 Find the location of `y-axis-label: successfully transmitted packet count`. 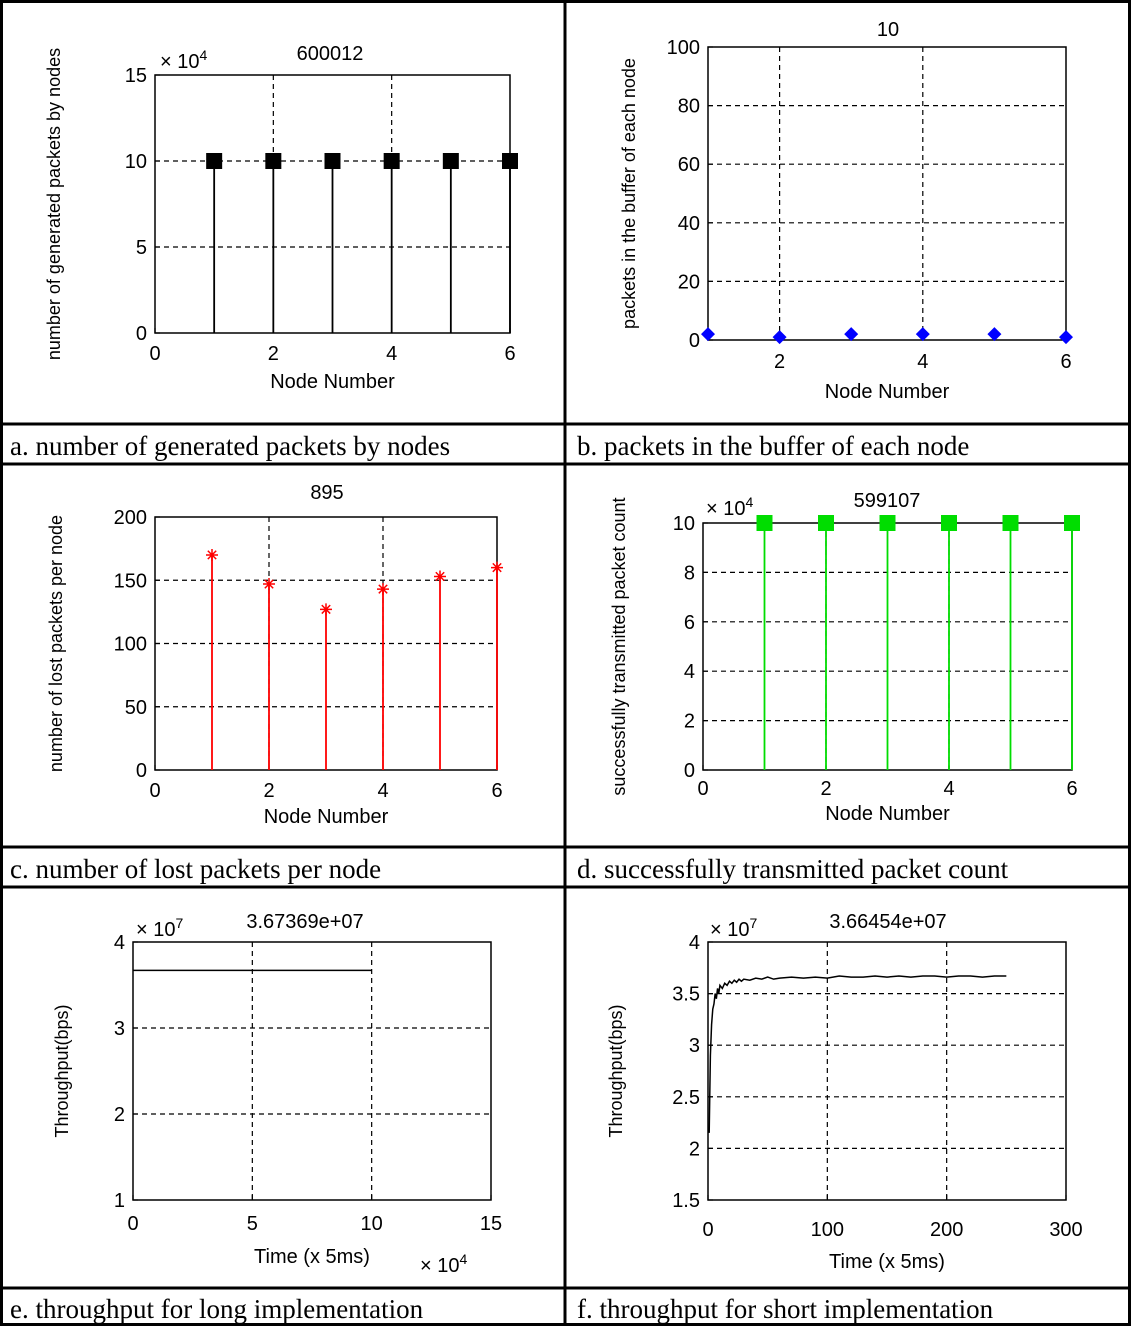

y-axis-label: successfully transmitted packet count is located at coordinates (619, 646).